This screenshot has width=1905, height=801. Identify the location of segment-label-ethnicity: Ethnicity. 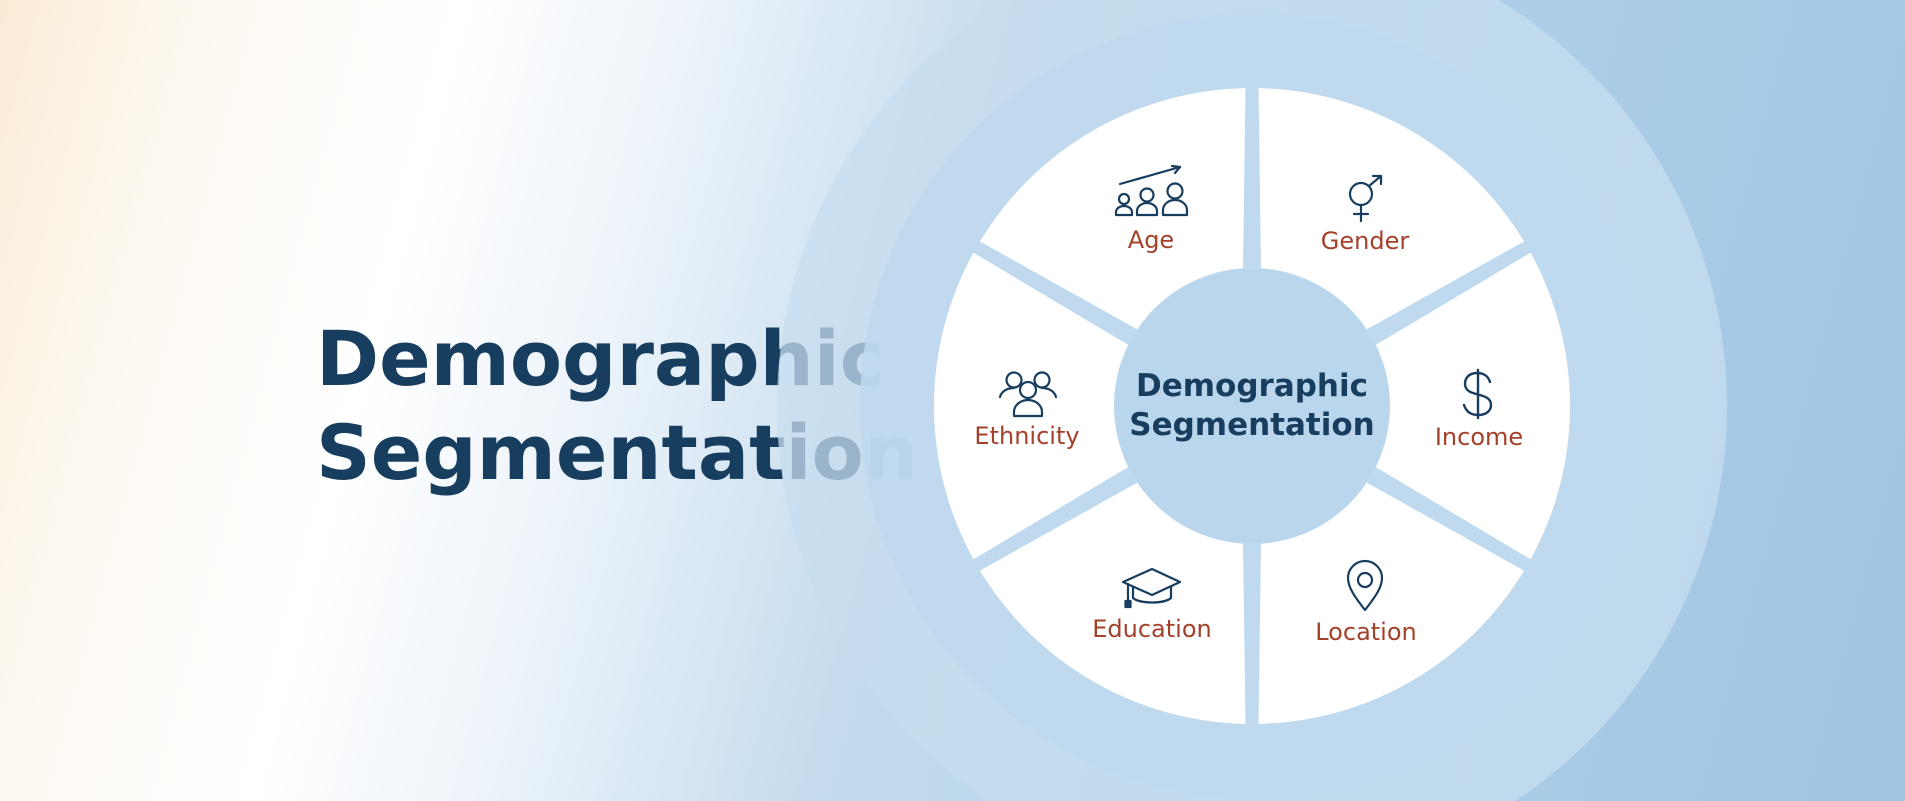
(1026, 436).